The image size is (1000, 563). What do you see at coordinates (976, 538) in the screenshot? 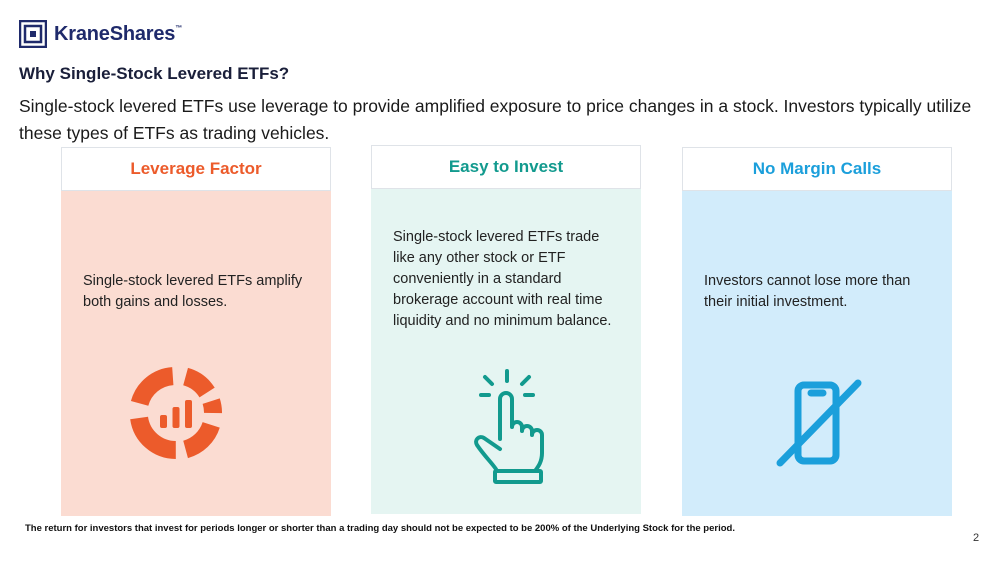
I see `page-number: 2` at bounding box center [976, 538].